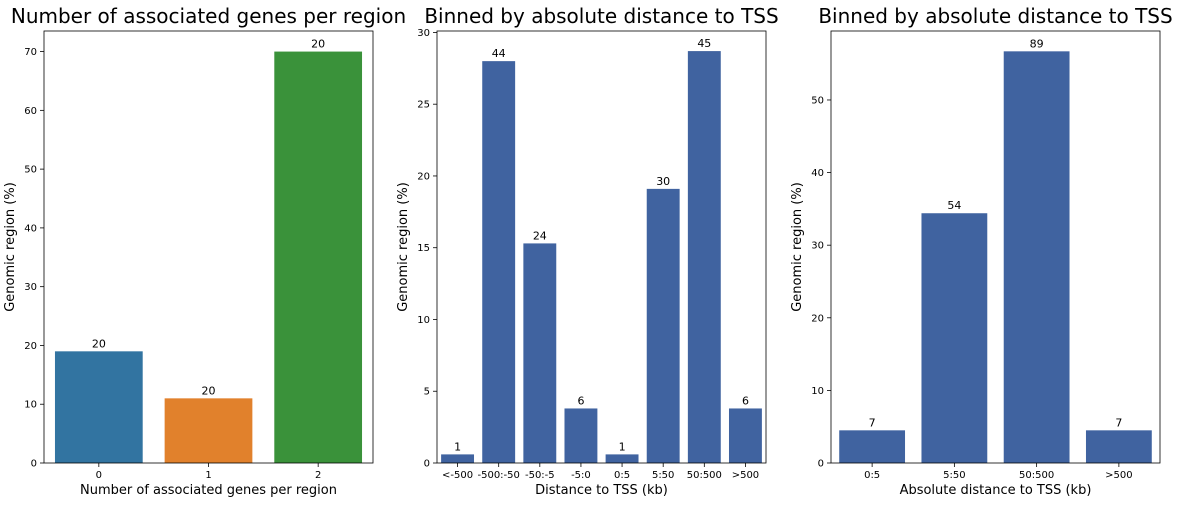 This screenshot has width=1180, height=508. What do you see at coordinates (30, 111) in the screenshot?
I see `y-tick-label: 60` at bounding box center [30, 111].